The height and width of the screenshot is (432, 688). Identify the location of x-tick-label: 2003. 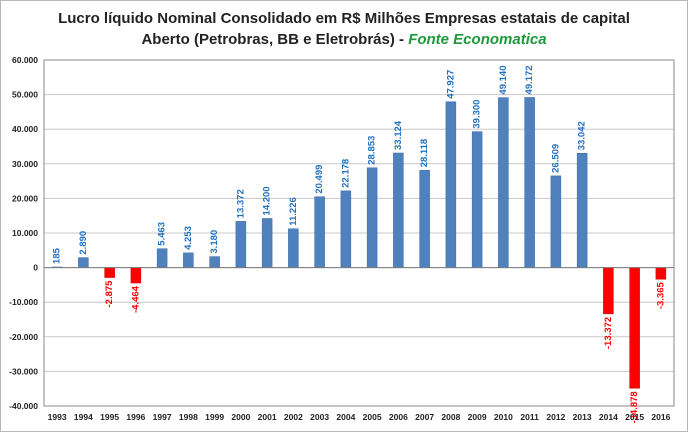
(319, 417).